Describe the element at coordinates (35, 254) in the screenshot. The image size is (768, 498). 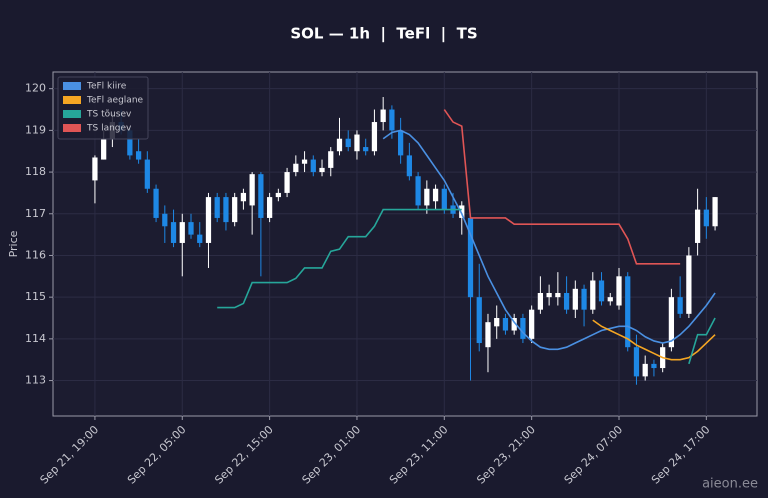
I see `y-tick-label: 116` at that location.